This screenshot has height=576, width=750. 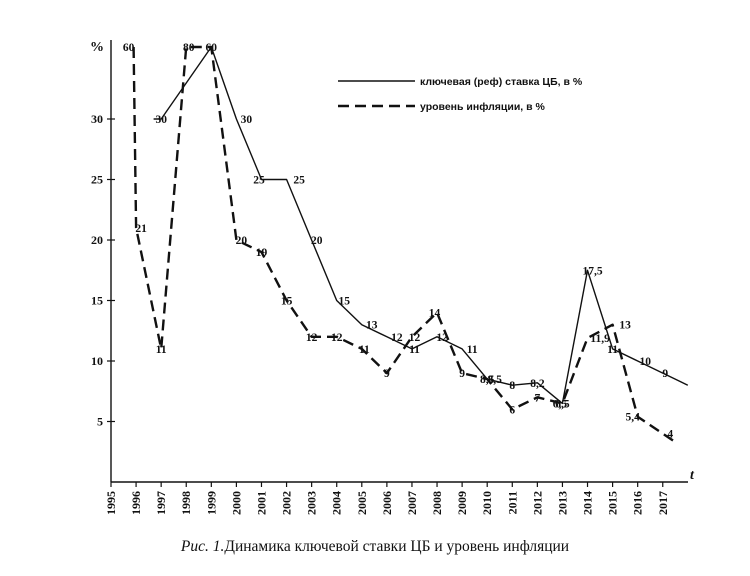 I want to click on x-tick-label: 2016, so click(x=638, y=503).